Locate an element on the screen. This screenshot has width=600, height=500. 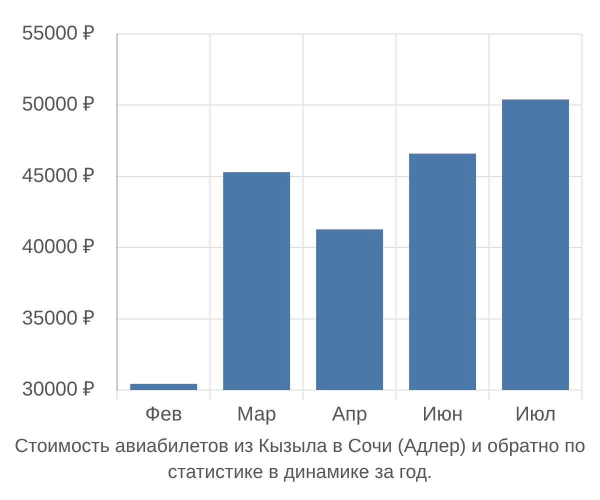
text: Стоимость авиабилетов из Кызыла в Сочи (Адлер) и обратно по статистике в динамике за год. is located at coordinates (300, 460).